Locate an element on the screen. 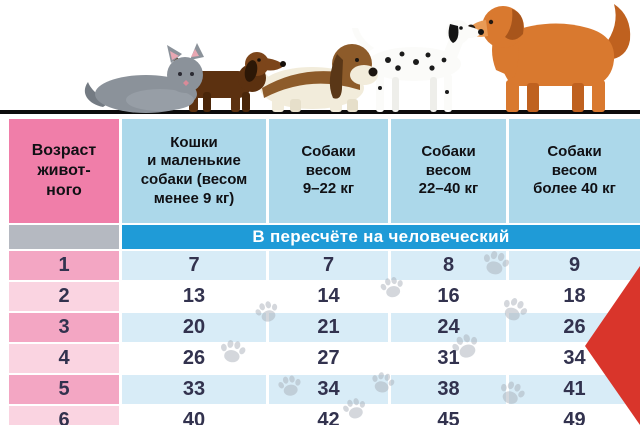  header-dogs-9-22: Собаки весом 9–22 кг is located at coordinates (328, 171).